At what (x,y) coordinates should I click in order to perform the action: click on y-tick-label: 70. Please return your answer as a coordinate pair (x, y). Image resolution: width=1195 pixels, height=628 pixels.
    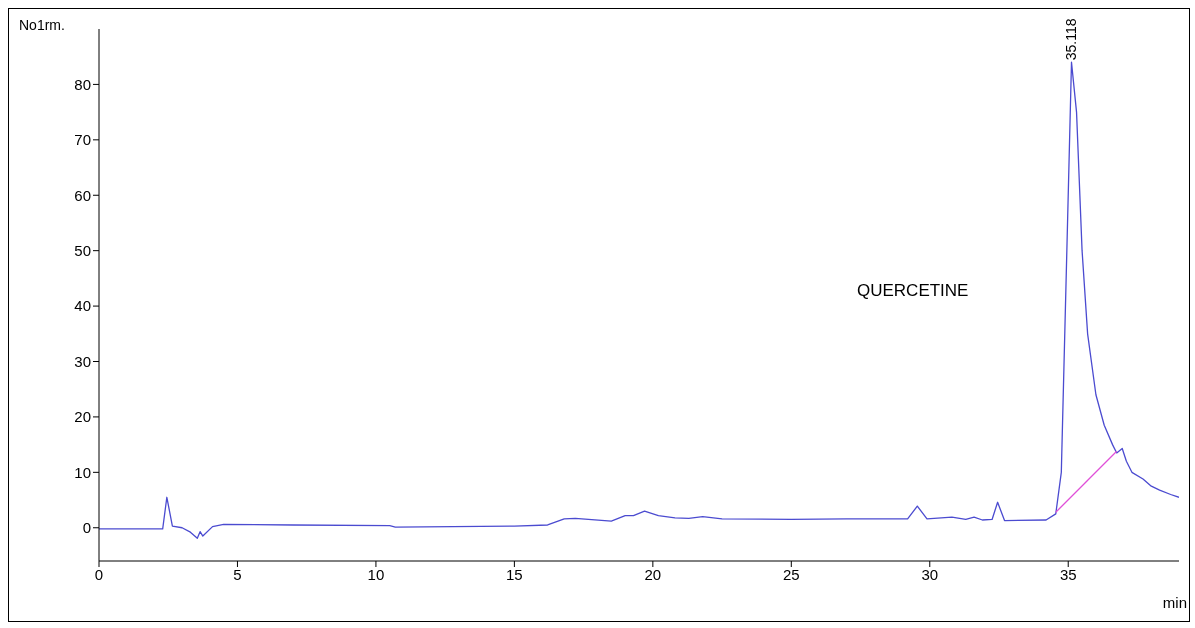
    Looking at the image, I should click on (82, 140).